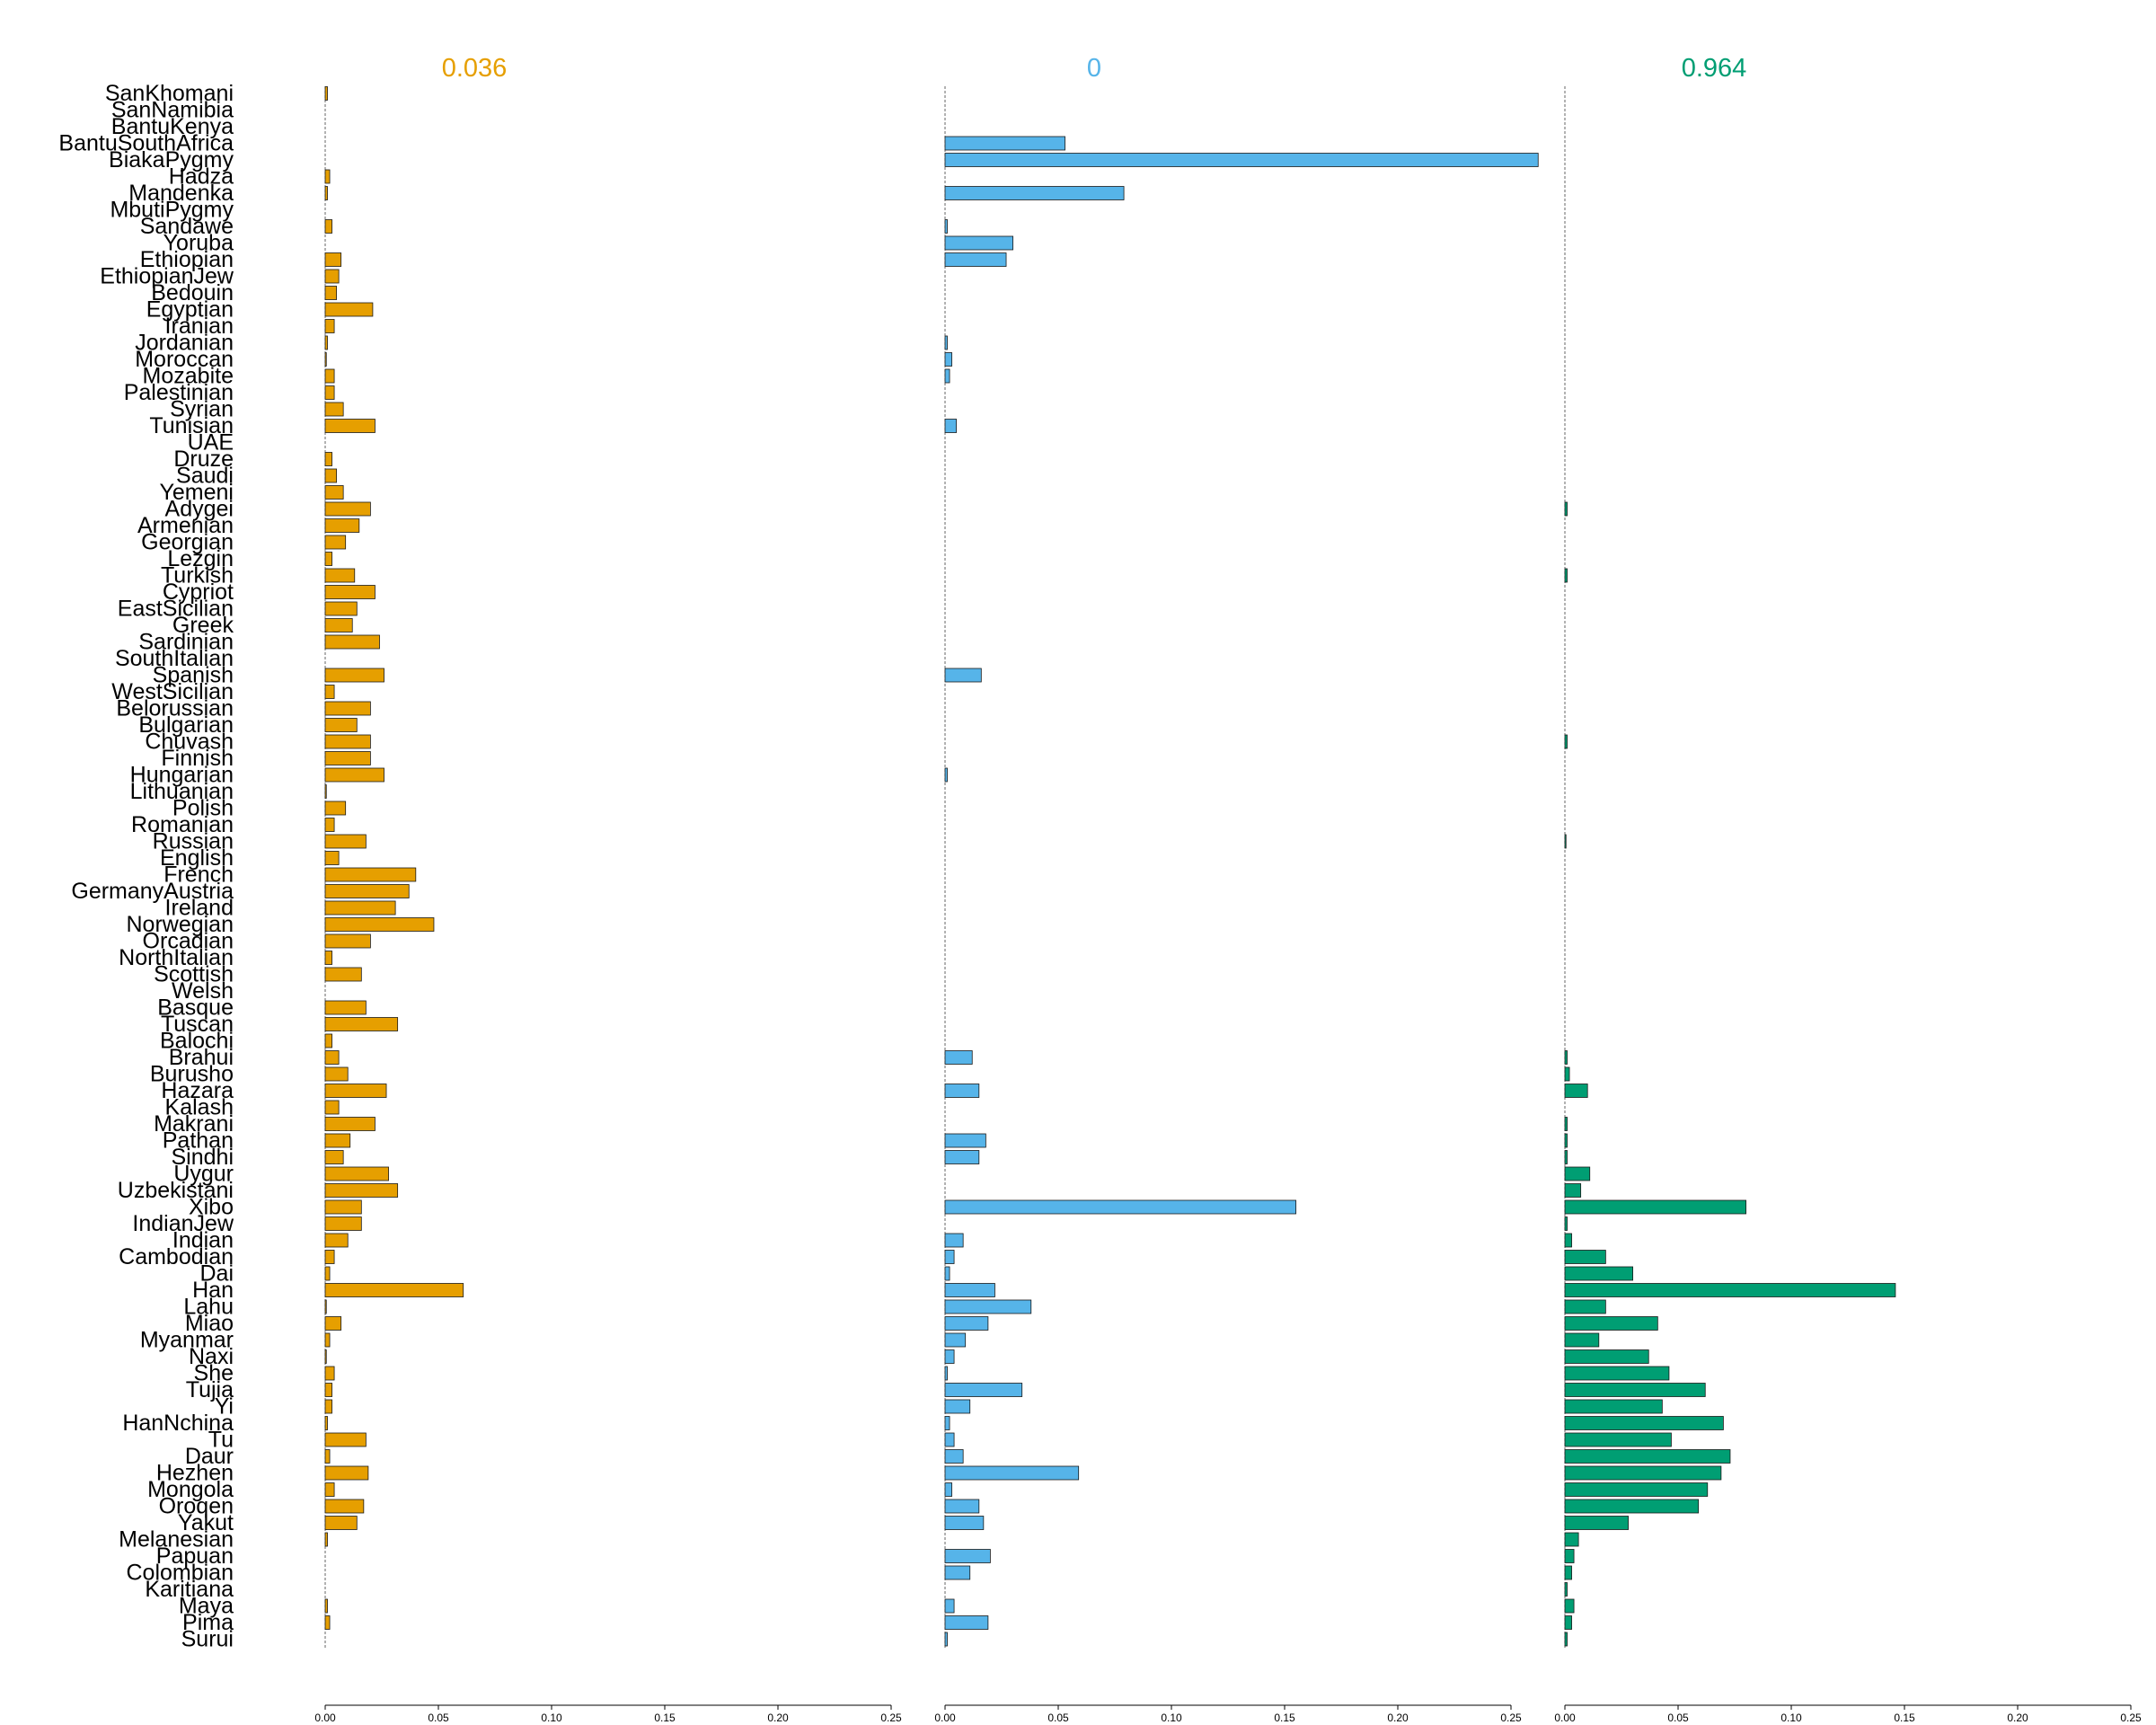  Describe the element at coordinates (184, 343) in the screenshot. I see `population-label: Jordanian` at that location.